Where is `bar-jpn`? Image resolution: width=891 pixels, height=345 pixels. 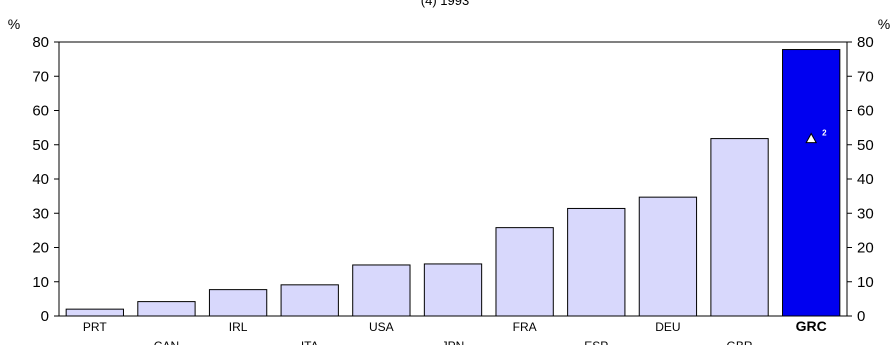 bar-jpn is located at coordinates (453, 290).